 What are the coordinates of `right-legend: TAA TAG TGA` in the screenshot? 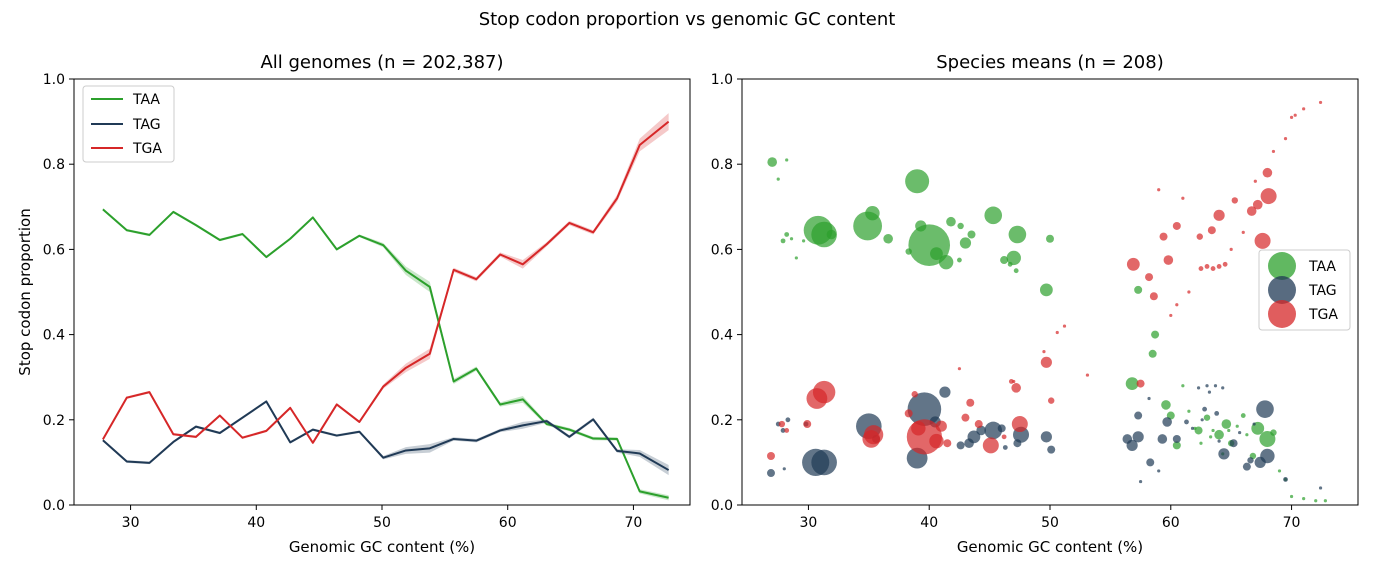 It's located at (1304, 290).